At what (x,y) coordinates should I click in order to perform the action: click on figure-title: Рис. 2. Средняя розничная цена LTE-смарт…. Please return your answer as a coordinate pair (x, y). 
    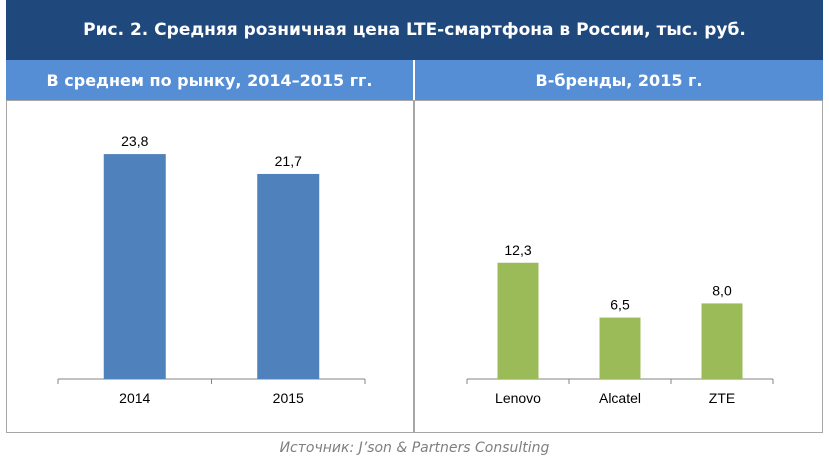
    Looking at the image, I should click on (414, 30).